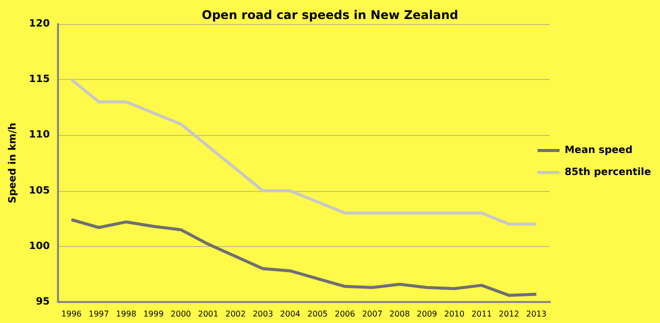 The width and height of the screenshot is (660, 323). I want to click on x-tick-label: 2001, so click(208, 314).